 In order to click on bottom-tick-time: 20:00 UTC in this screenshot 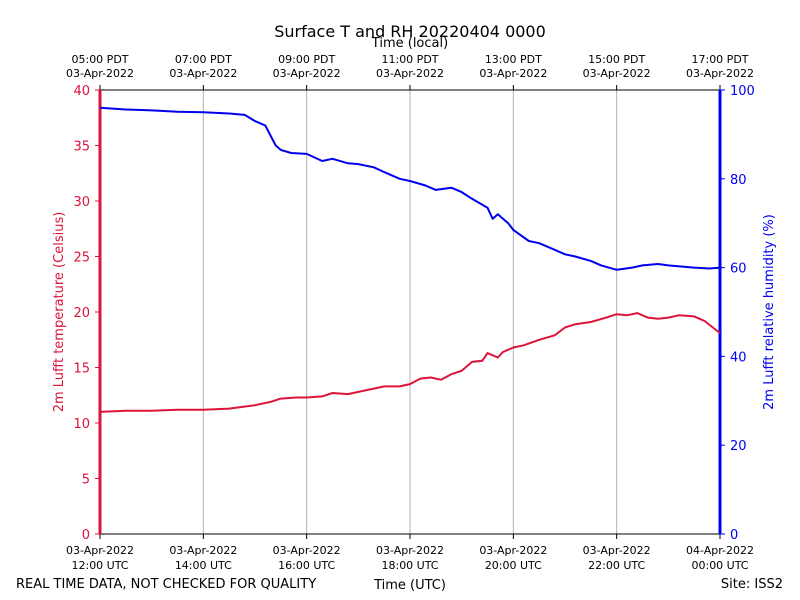, I will do `click(513, 565)`.